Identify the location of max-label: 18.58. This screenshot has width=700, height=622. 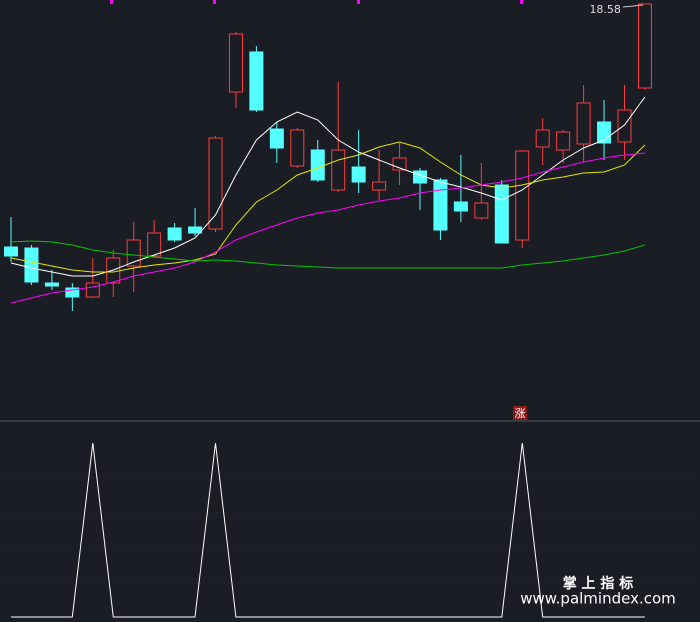
(605, 9).